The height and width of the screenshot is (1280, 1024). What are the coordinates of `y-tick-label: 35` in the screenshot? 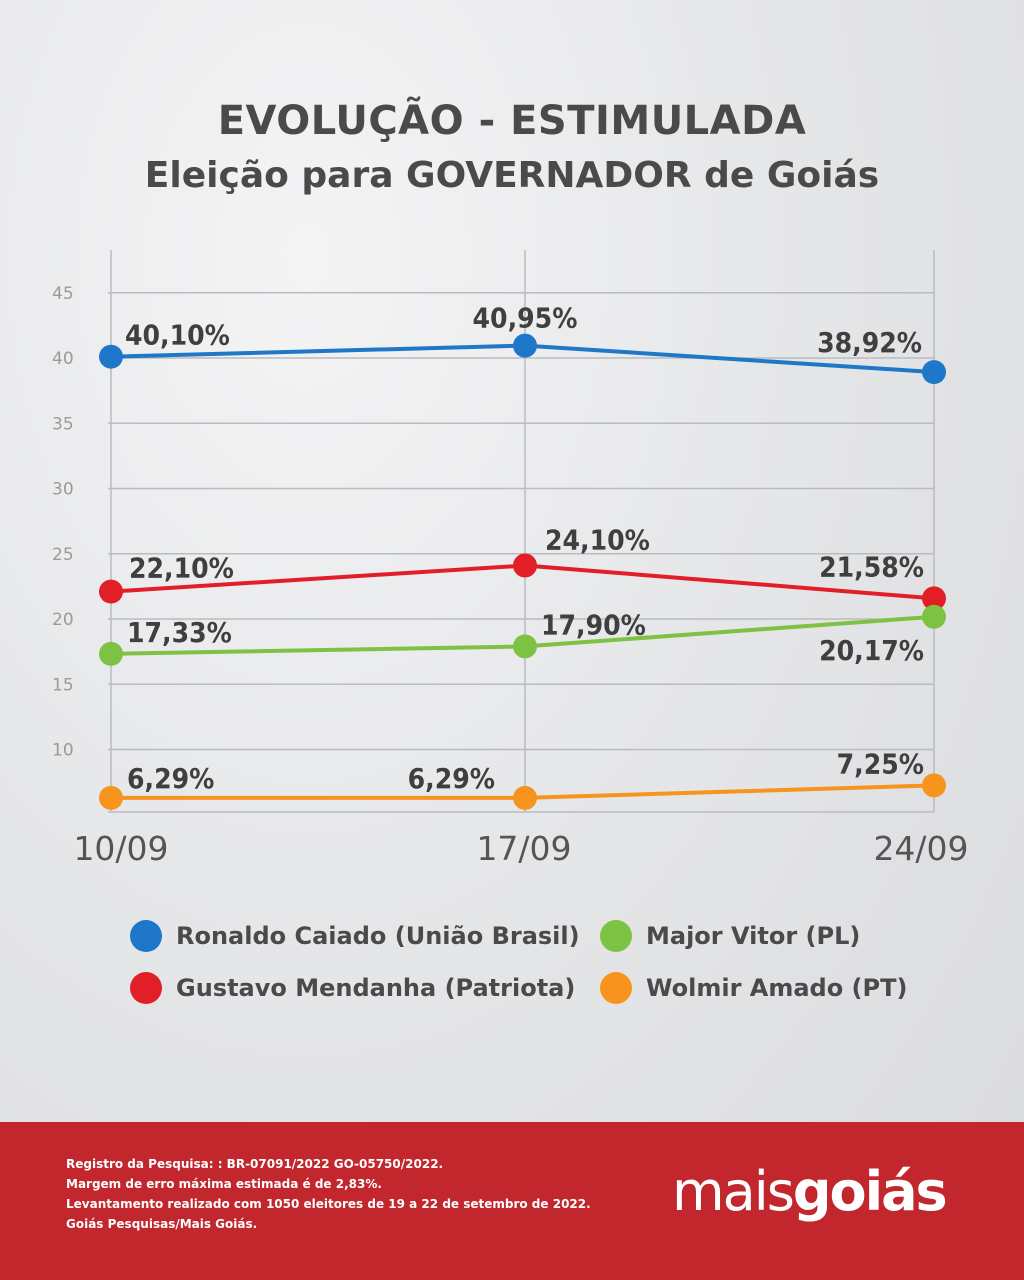 It's located at (63, 424).